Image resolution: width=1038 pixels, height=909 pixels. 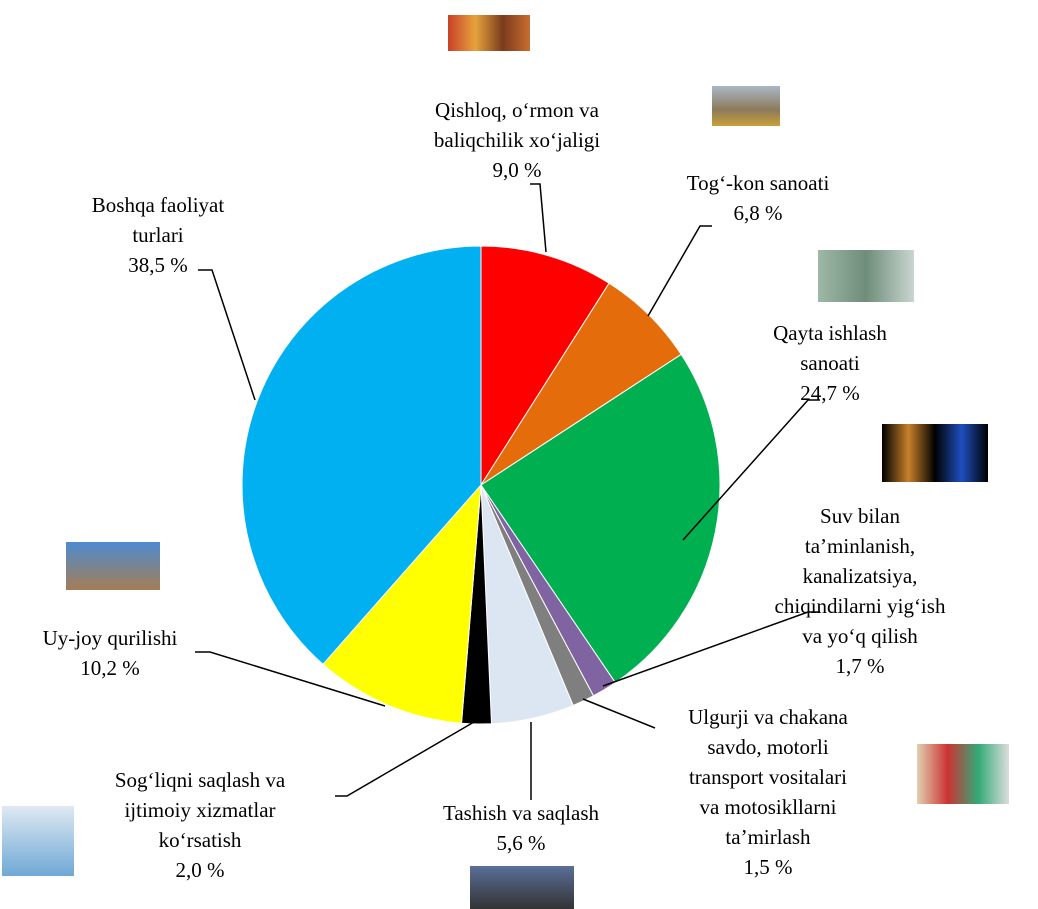 I want to click on slice-label: Boshqa faoliyat turlari 38,5 %, so click(x=158, y=235).